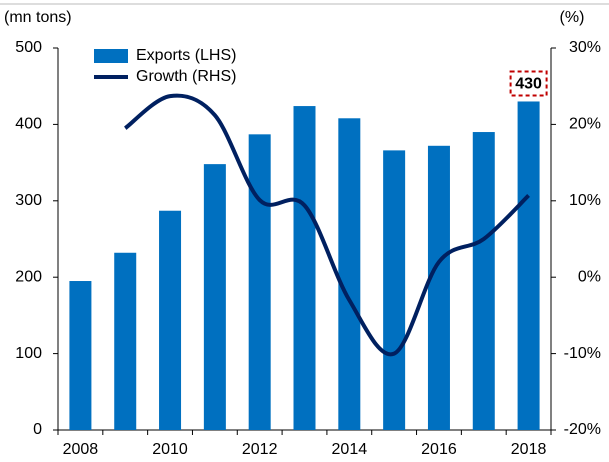 Image resolution: width=609 pixels, height=462 pixels. What do you see at coordinates (582, 429) in the screenshot?
I see `y2-tick-label: -20%` at bounding box center [582, 429].